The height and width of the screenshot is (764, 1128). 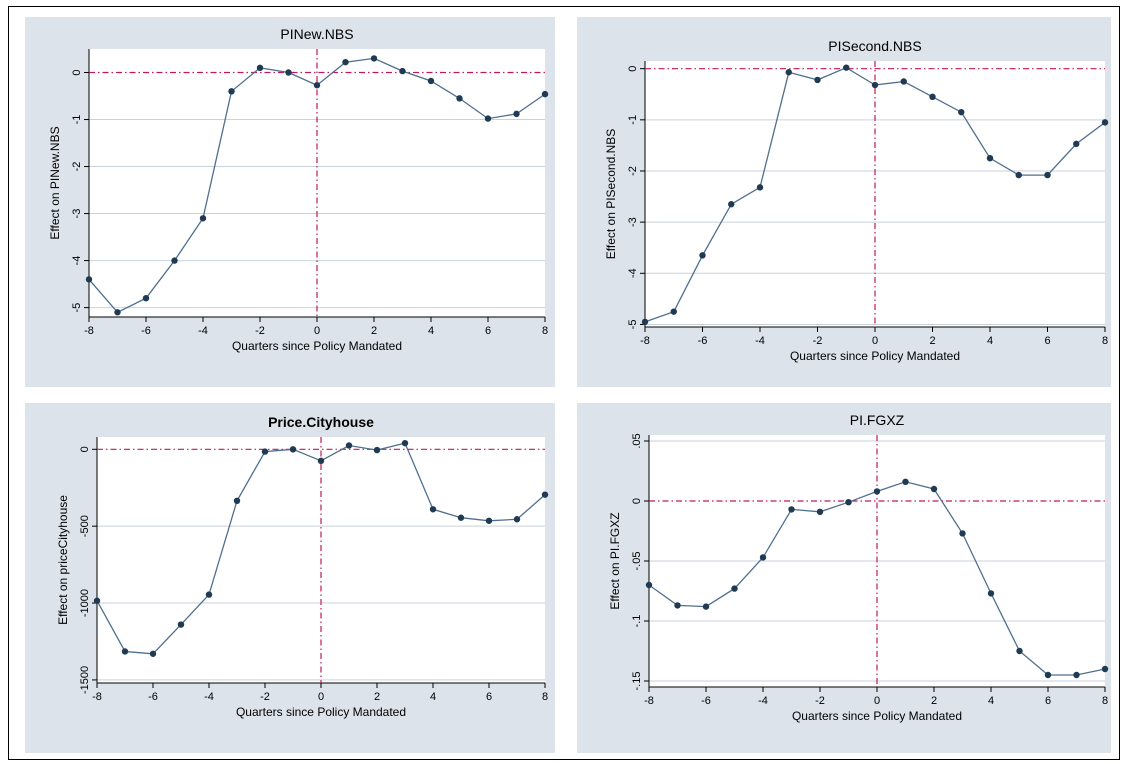 What do you see at coordinates (611, 194) in the screenshot?
I see `y-axis-label: Effect on PISecond.NBS` at bounding box center [611, 194].